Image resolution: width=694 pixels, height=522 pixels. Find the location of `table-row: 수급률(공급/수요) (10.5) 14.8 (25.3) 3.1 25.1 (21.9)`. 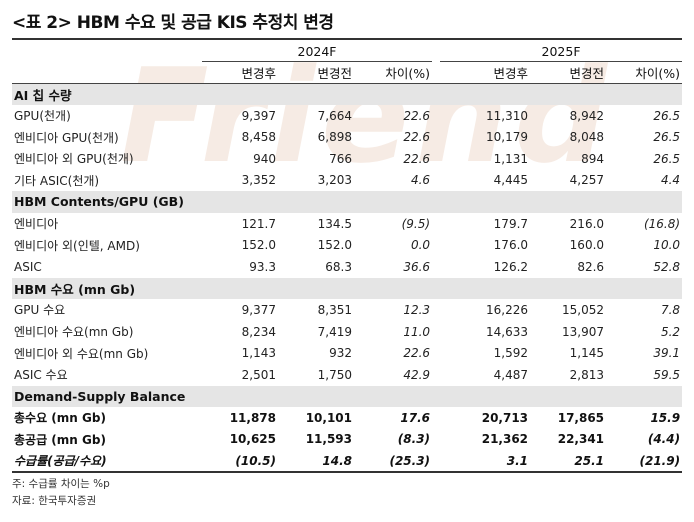

table-row: 수급률(공급/수요) (10.5) 14.8 (25.3) 3.1 25.1 (21.9) is located at coordinates (347, 461).